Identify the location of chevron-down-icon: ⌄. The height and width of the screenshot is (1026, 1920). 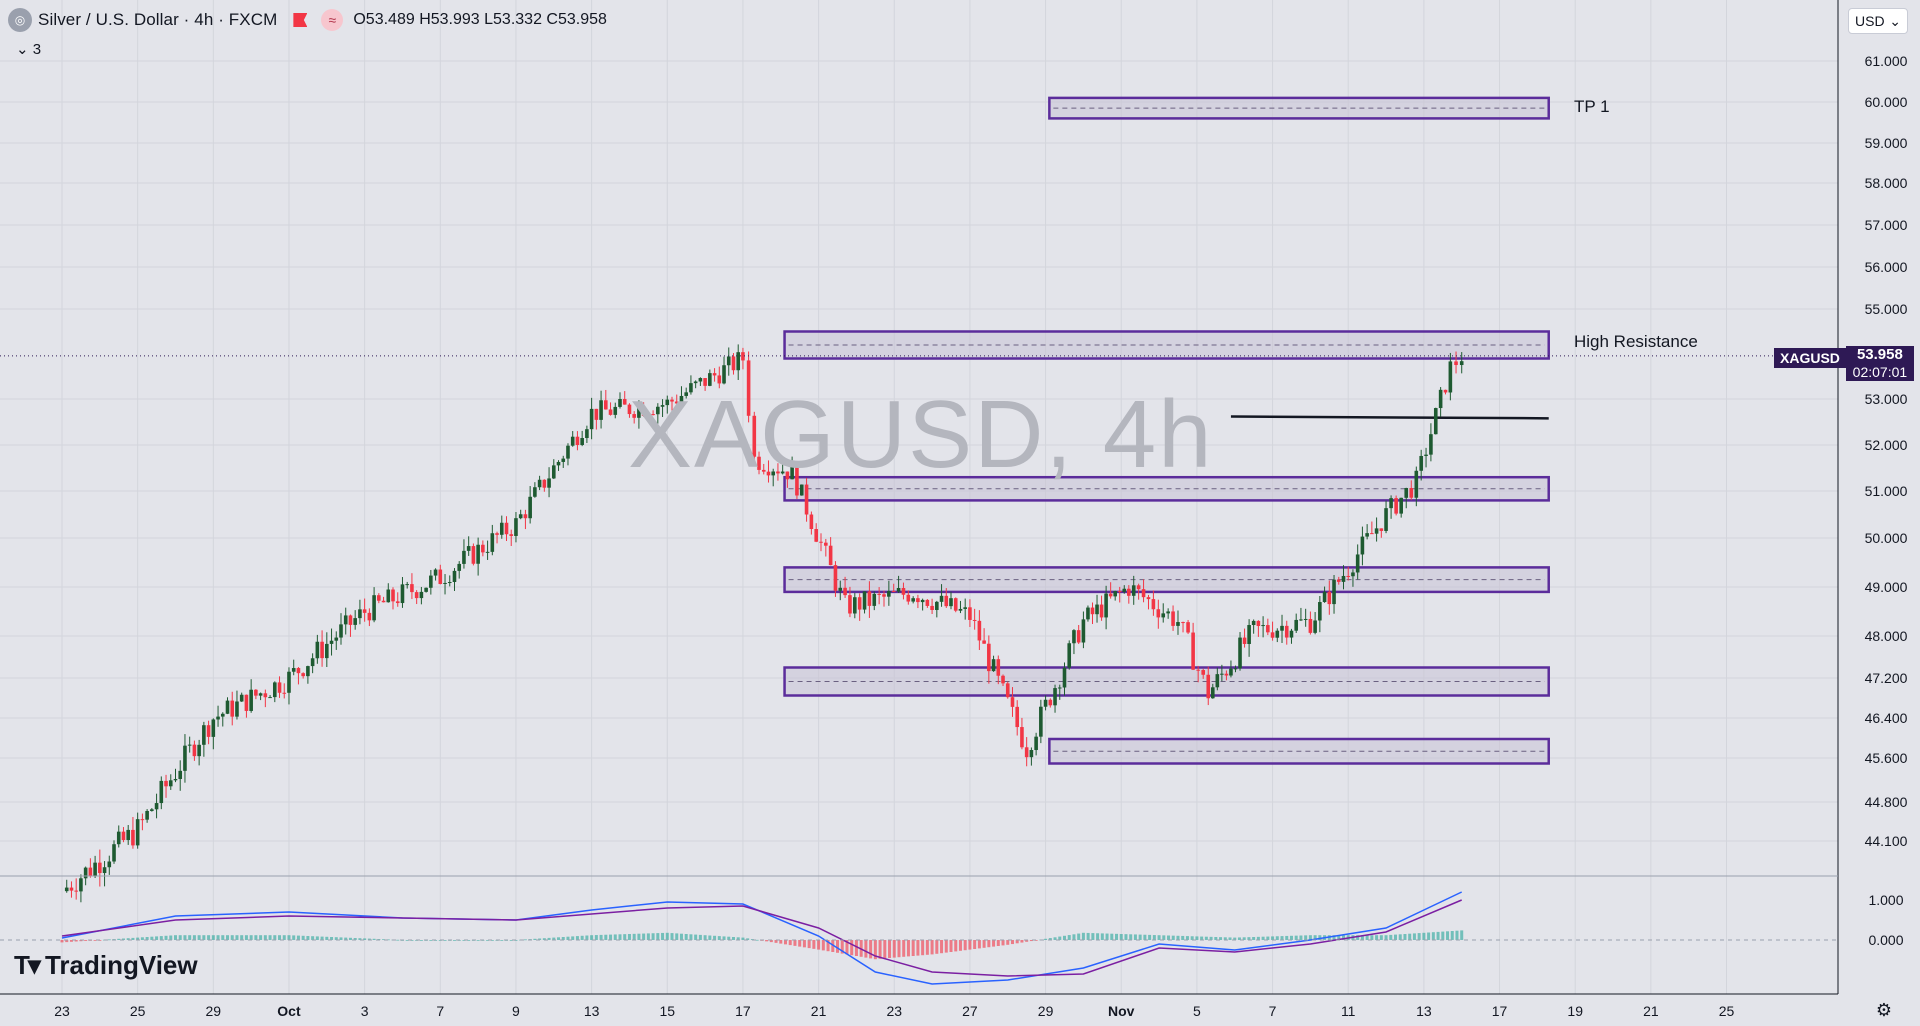
(1895, 20).